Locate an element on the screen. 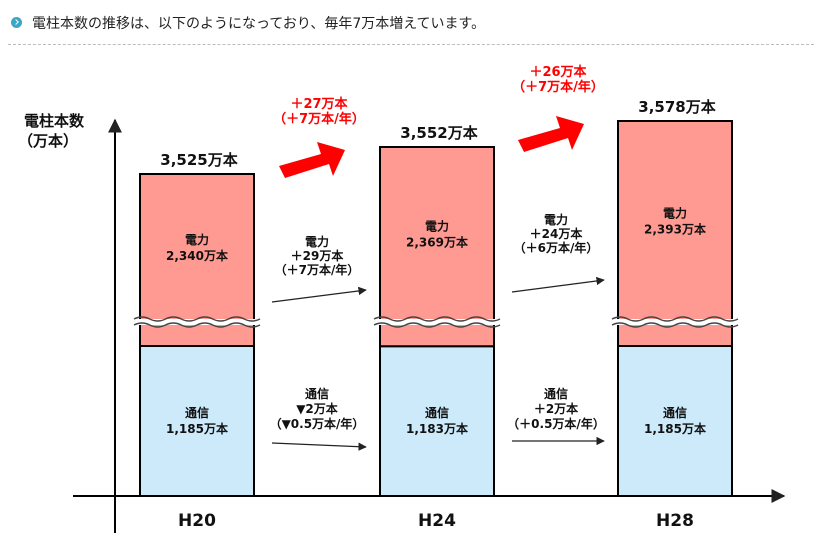  y-axis-label-line1: 電柱本数 is located at coordinates (54, 121).